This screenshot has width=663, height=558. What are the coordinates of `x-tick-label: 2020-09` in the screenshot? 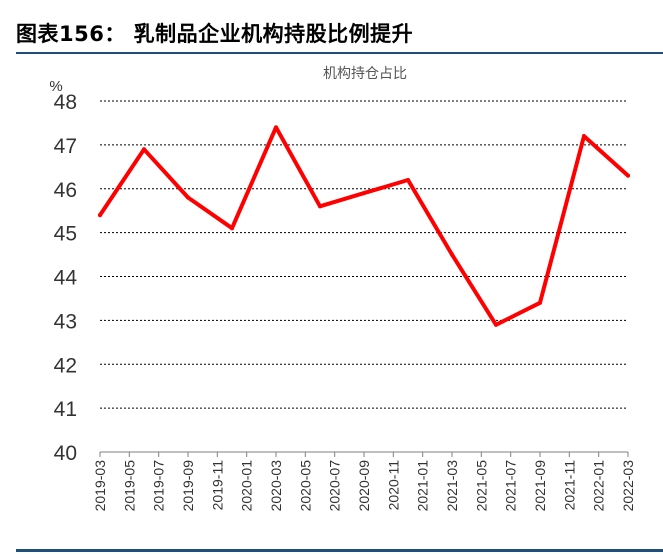 It's located at (364, 486).